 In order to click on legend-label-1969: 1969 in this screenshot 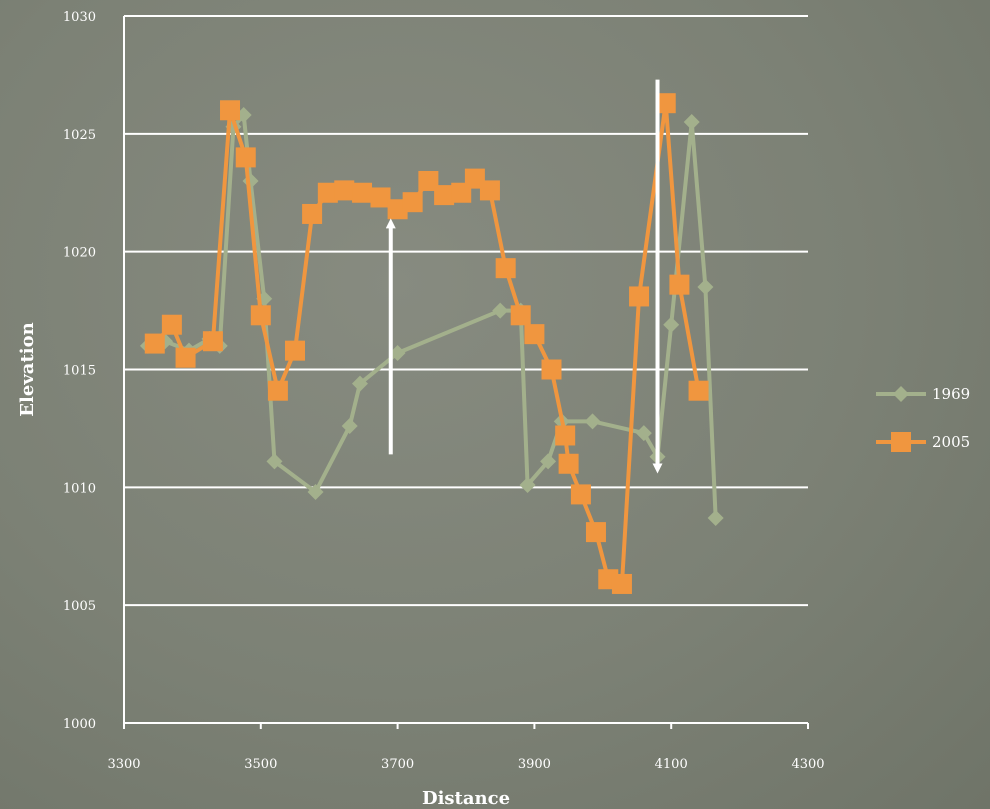, I will do `click(951, 394)`.